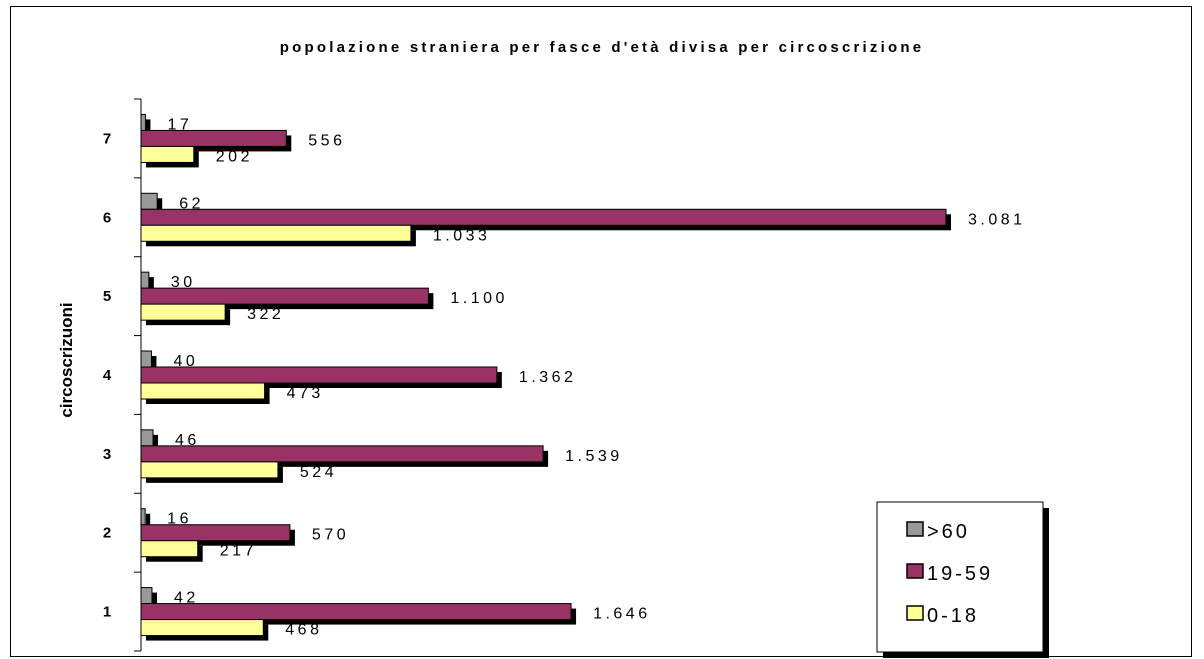  Describe the element at coordinates (330, 535) in the screenshot. I see `data-label: 570` at that location.